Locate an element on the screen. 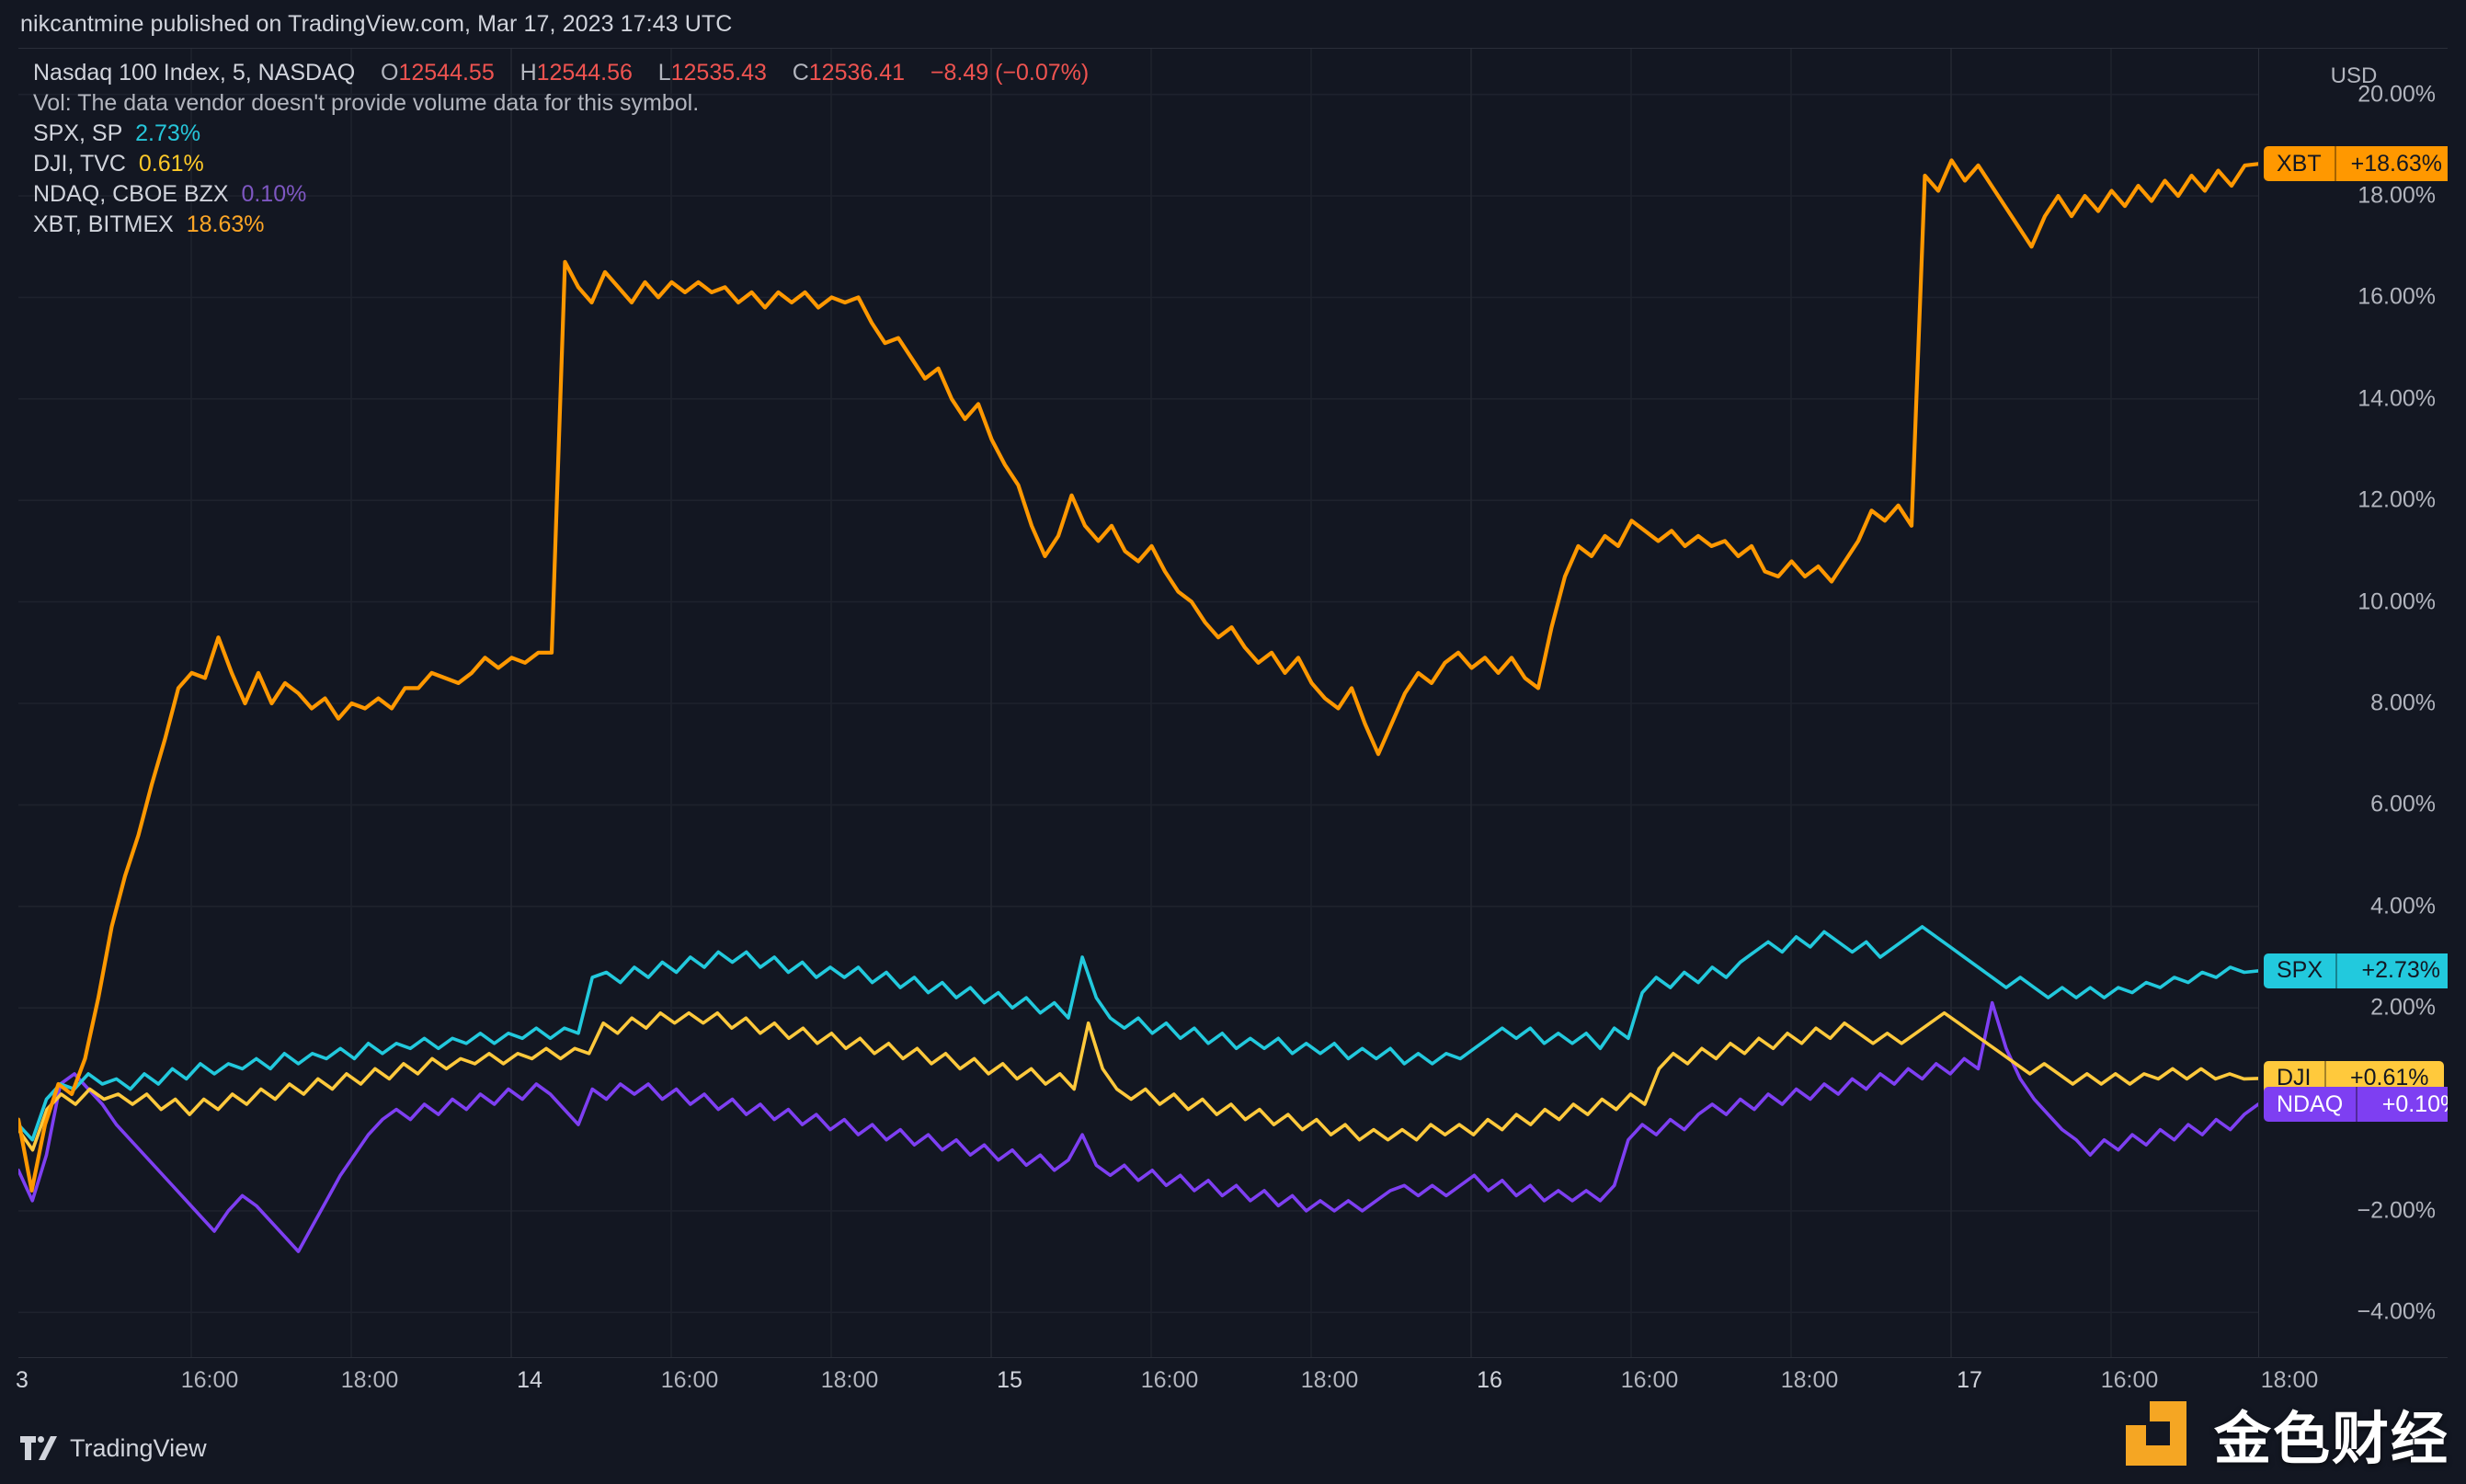 Image resolution: width=2466 pixels, height=1484 pixels. legend-change: −8.49 (−0.07%) is located at coordinates (1010, 73).